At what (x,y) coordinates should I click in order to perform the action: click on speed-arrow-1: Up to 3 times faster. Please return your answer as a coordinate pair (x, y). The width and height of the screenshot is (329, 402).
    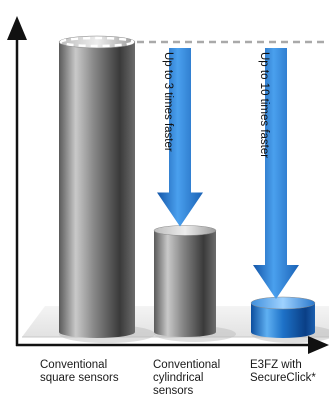
    Looking at the image, I should click on (180, 137).